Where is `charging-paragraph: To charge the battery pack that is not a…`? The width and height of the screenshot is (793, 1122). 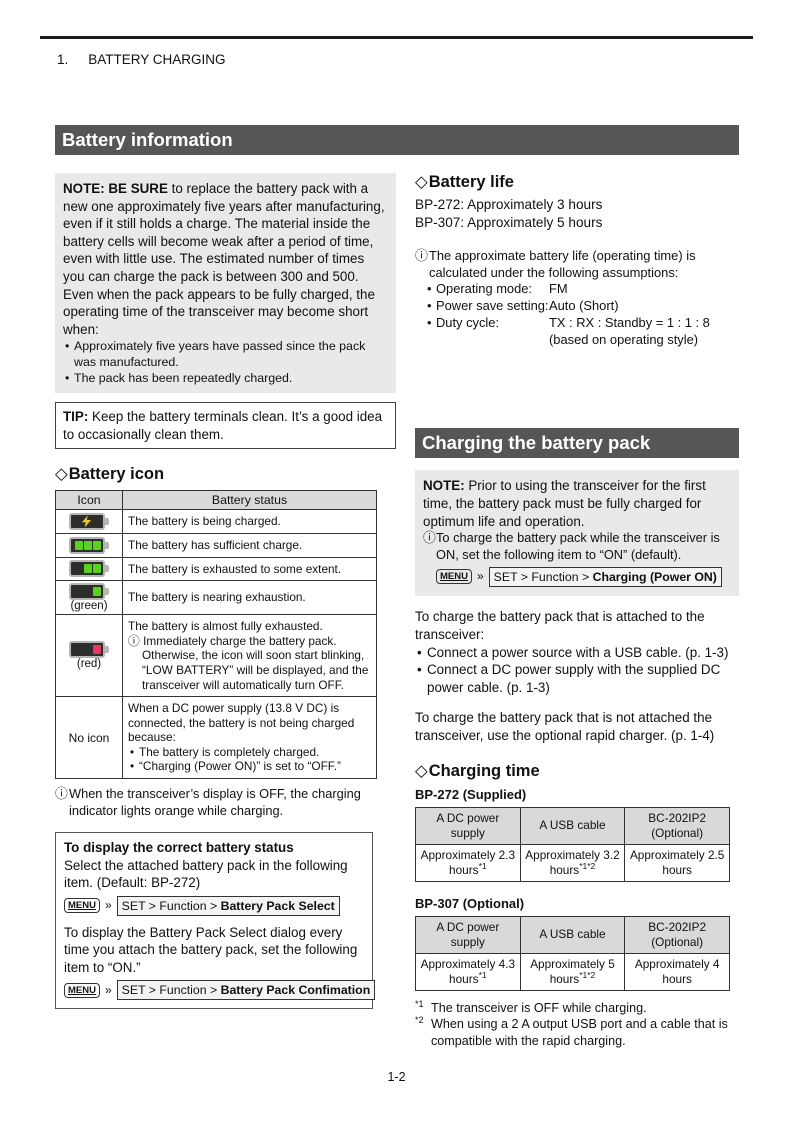 charging-paragraph: To charge the battery pack that is not a… is located at coordinates (565, 726).